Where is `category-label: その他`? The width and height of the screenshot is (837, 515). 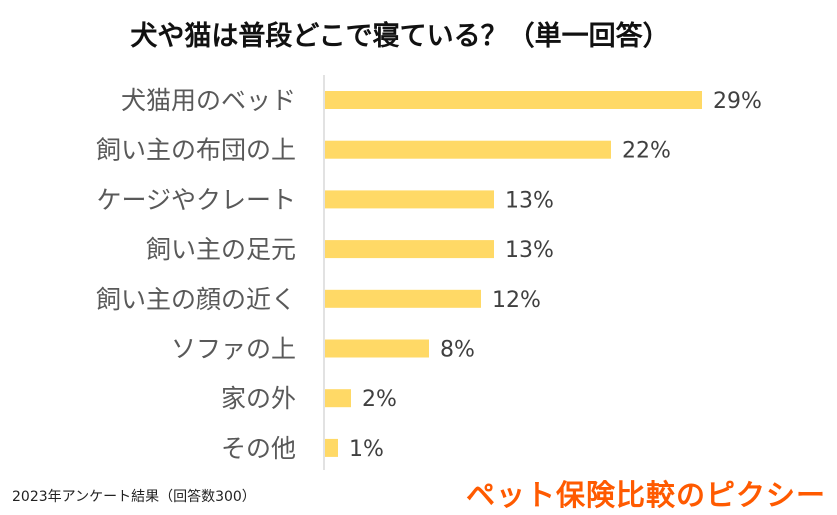
category-label: その他 is located at coordinates (258, 448).